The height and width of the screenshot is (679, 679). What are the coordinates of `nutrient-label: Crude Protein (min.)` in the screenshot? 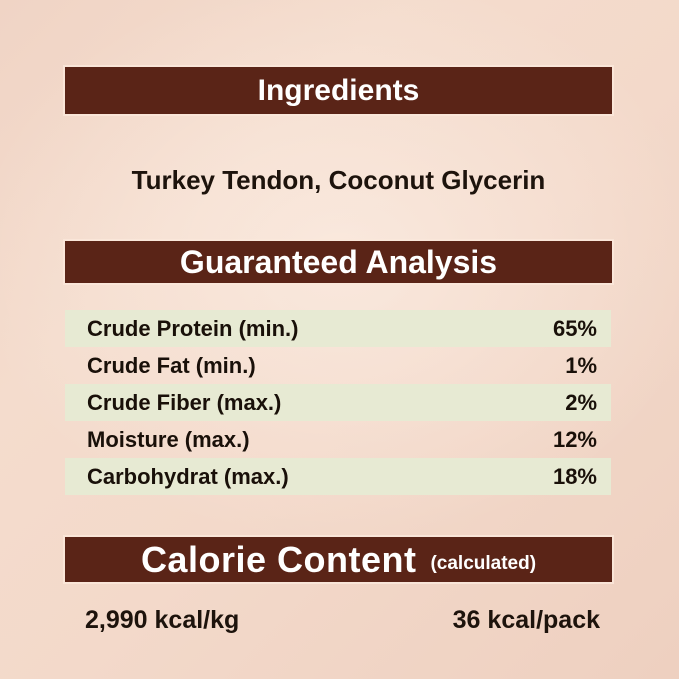 It's located at (193, 328).